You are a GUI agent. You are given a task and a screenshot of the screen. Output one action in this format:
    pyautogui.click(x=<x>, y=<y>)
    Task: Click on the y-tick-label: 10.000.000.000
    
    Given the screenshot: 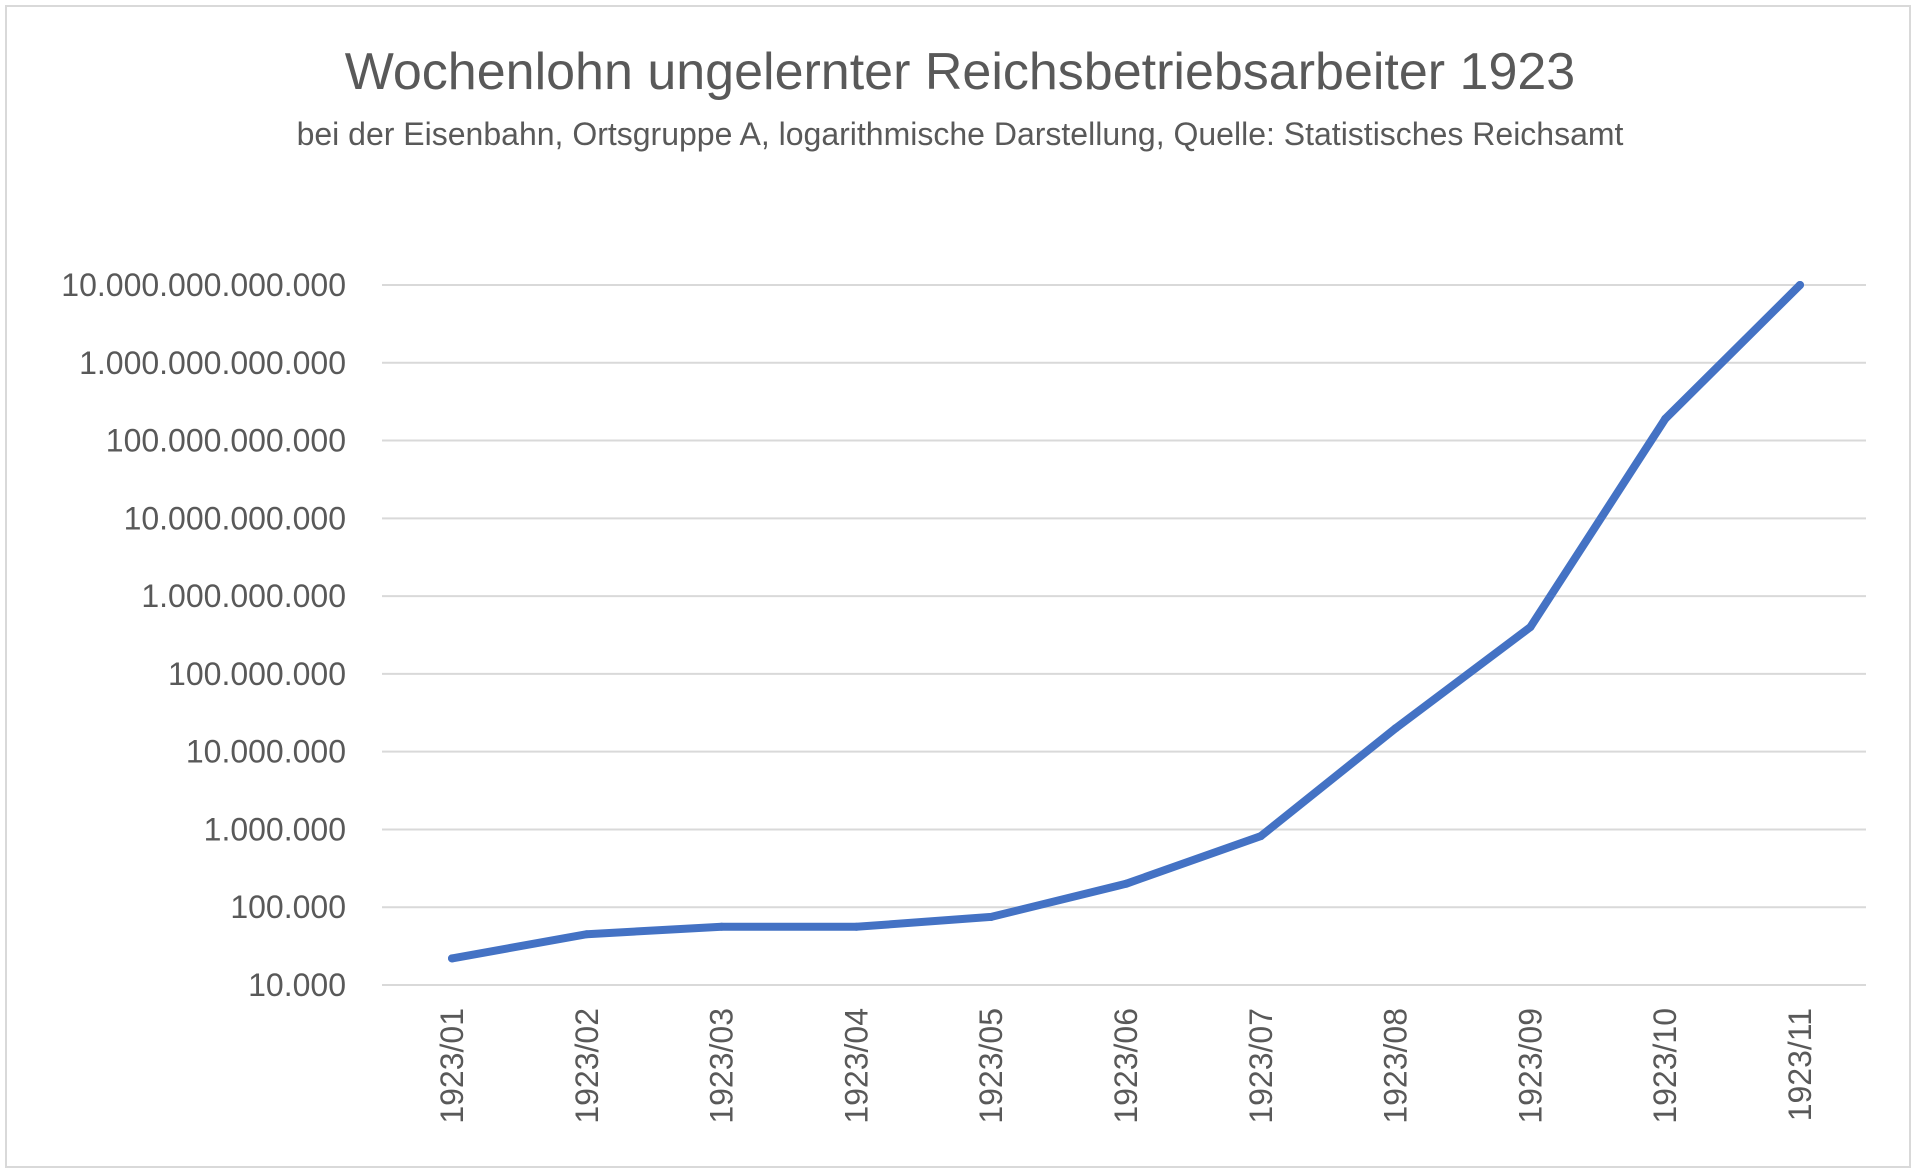 What is the action you would take?
    pyautogui.click(x=235, y=518)
    